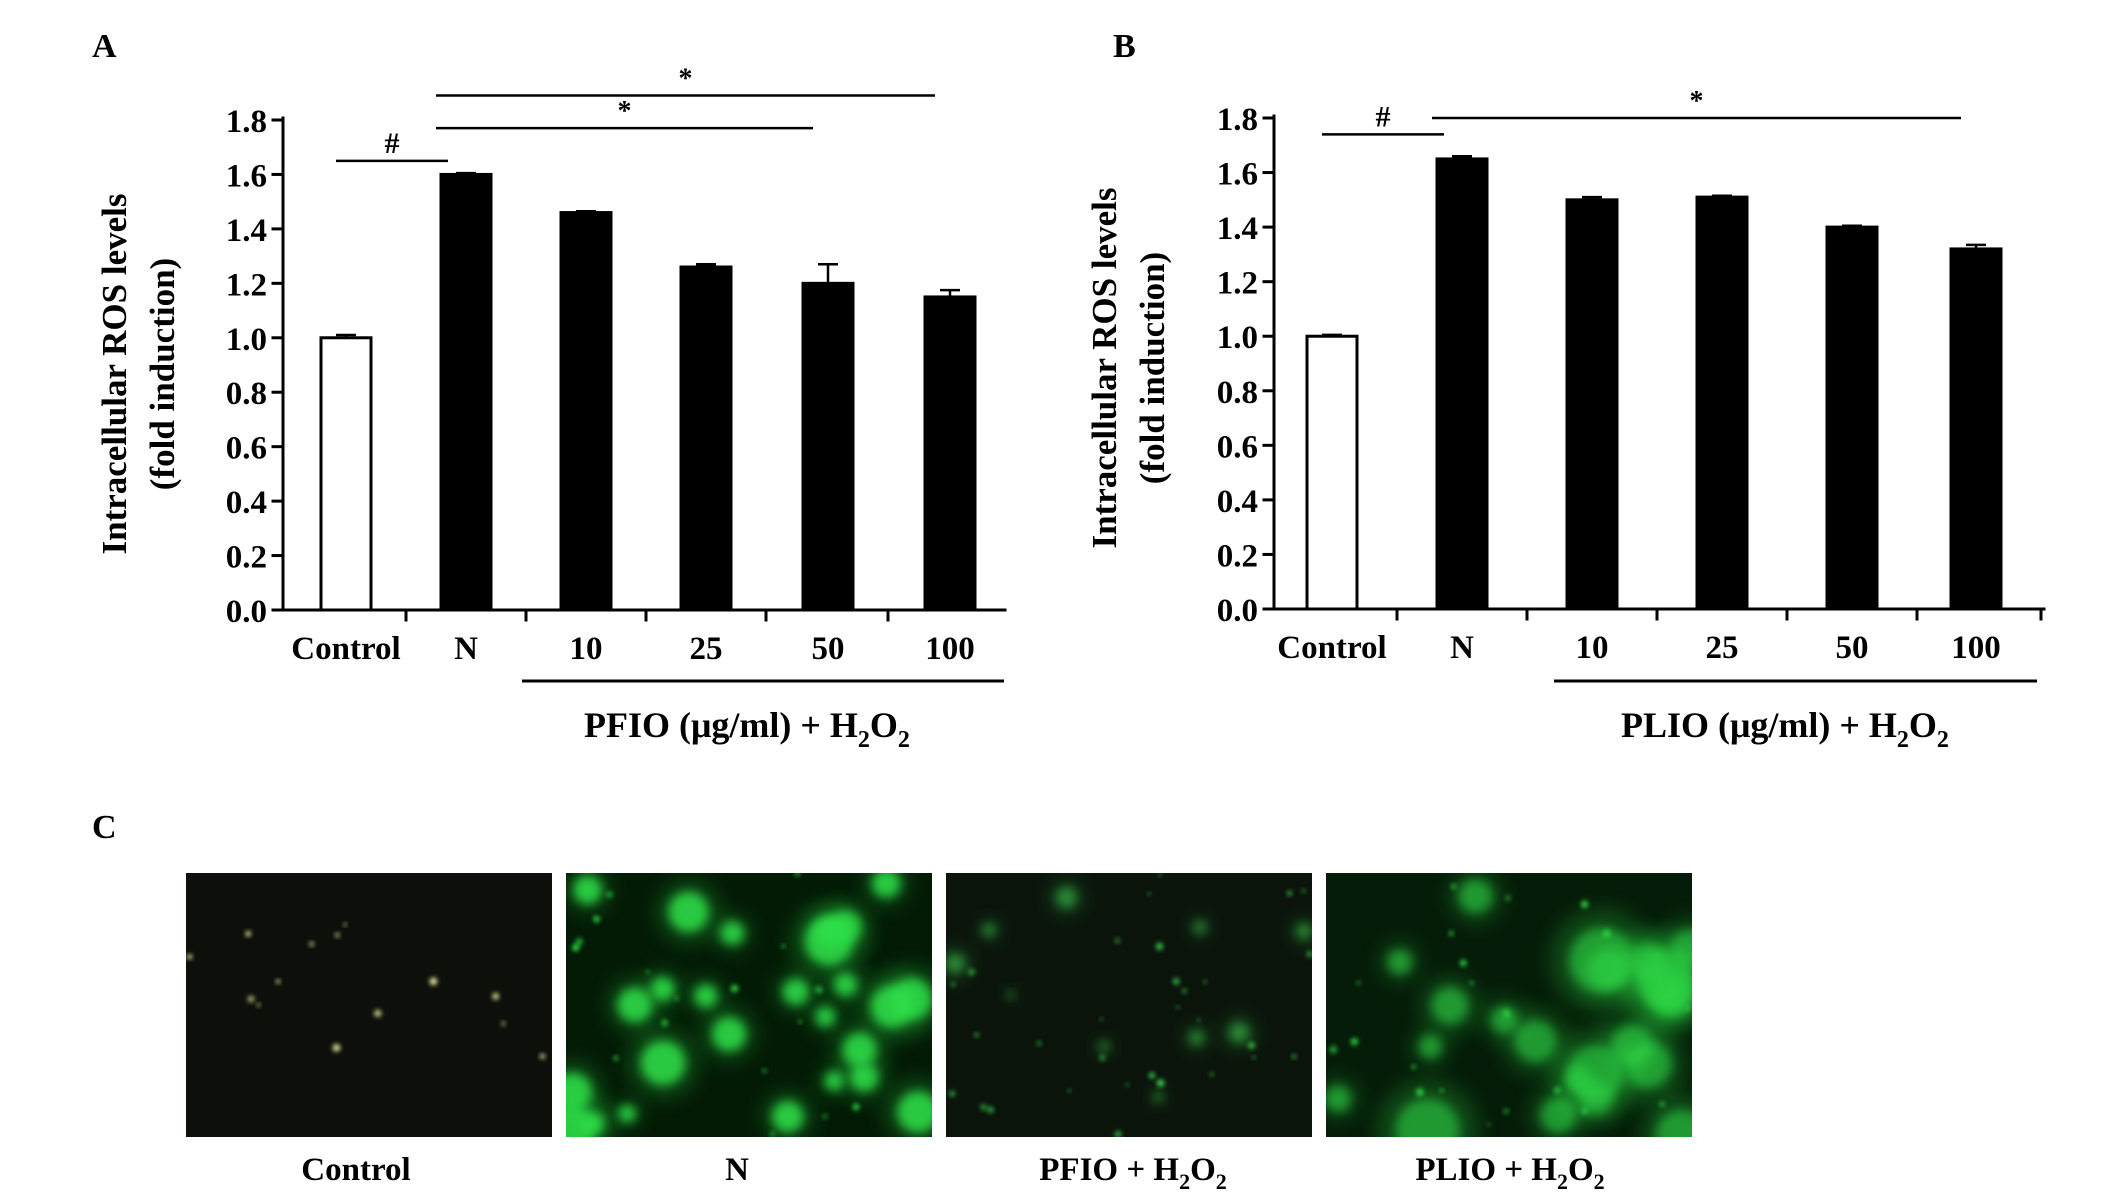 This screenshot has height=1193, width=2126. I want to click on chart-b-group-label-sub2: 2, so click(1943, 740).